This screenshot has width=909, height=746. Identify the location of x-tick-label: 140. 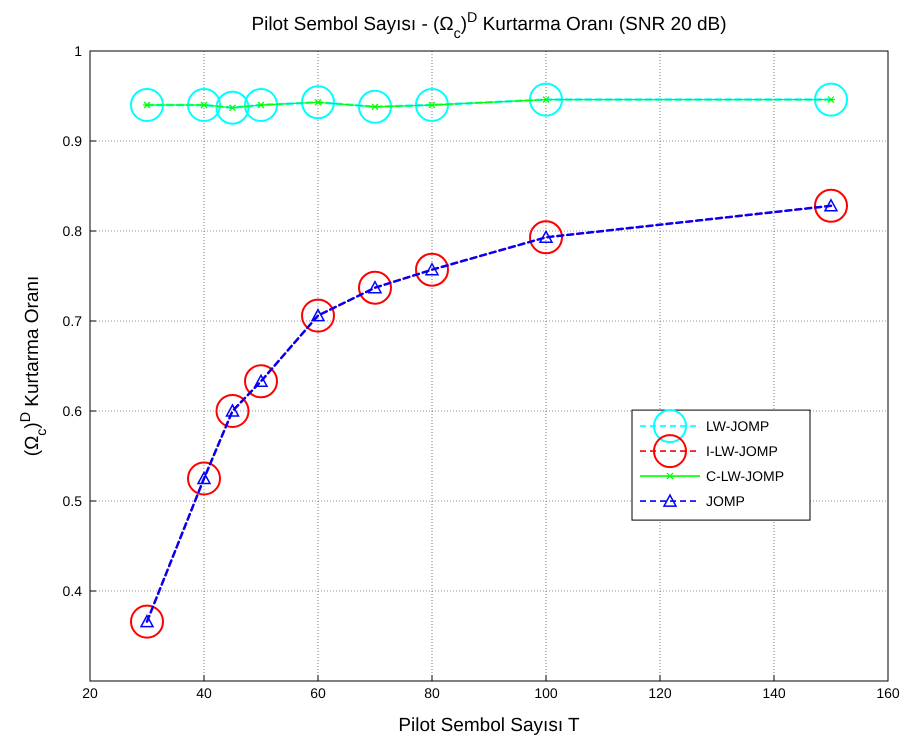
(774, 693).